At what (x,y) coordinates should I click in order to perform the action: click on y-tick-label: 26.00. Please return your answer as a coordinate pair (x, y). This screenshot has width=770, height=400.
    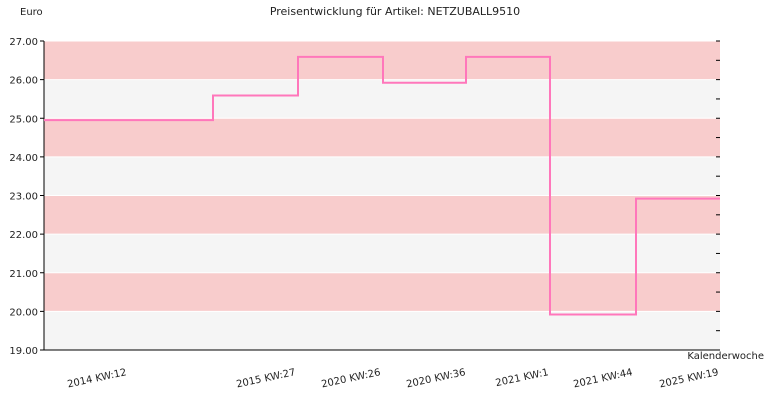
    Looking at the image, I should click on (23, 81).